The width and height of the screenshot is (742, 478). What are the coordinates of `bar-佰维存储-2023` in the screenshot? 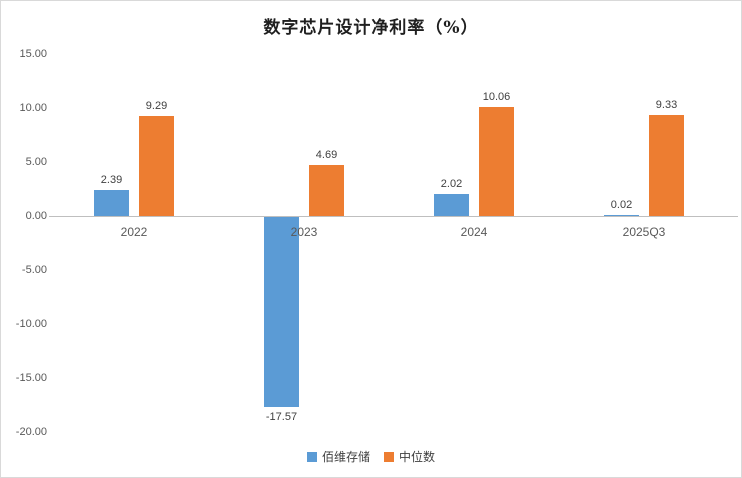 It's located at (281, 312).